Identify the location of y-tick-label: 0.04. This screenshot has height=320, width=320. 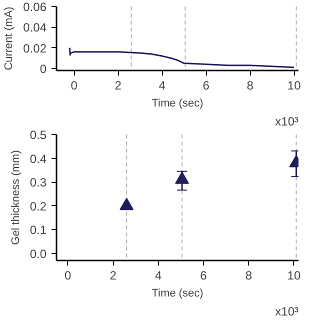
(35, 27).